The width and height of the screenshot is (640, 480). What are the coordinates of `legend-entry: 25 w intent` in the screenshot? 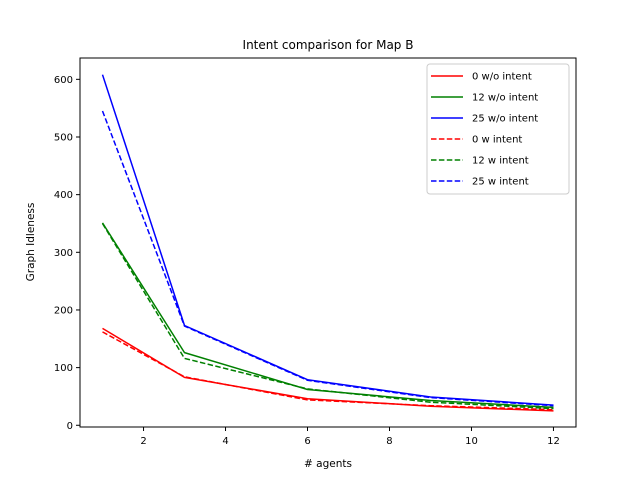 It's located at (500, 182).